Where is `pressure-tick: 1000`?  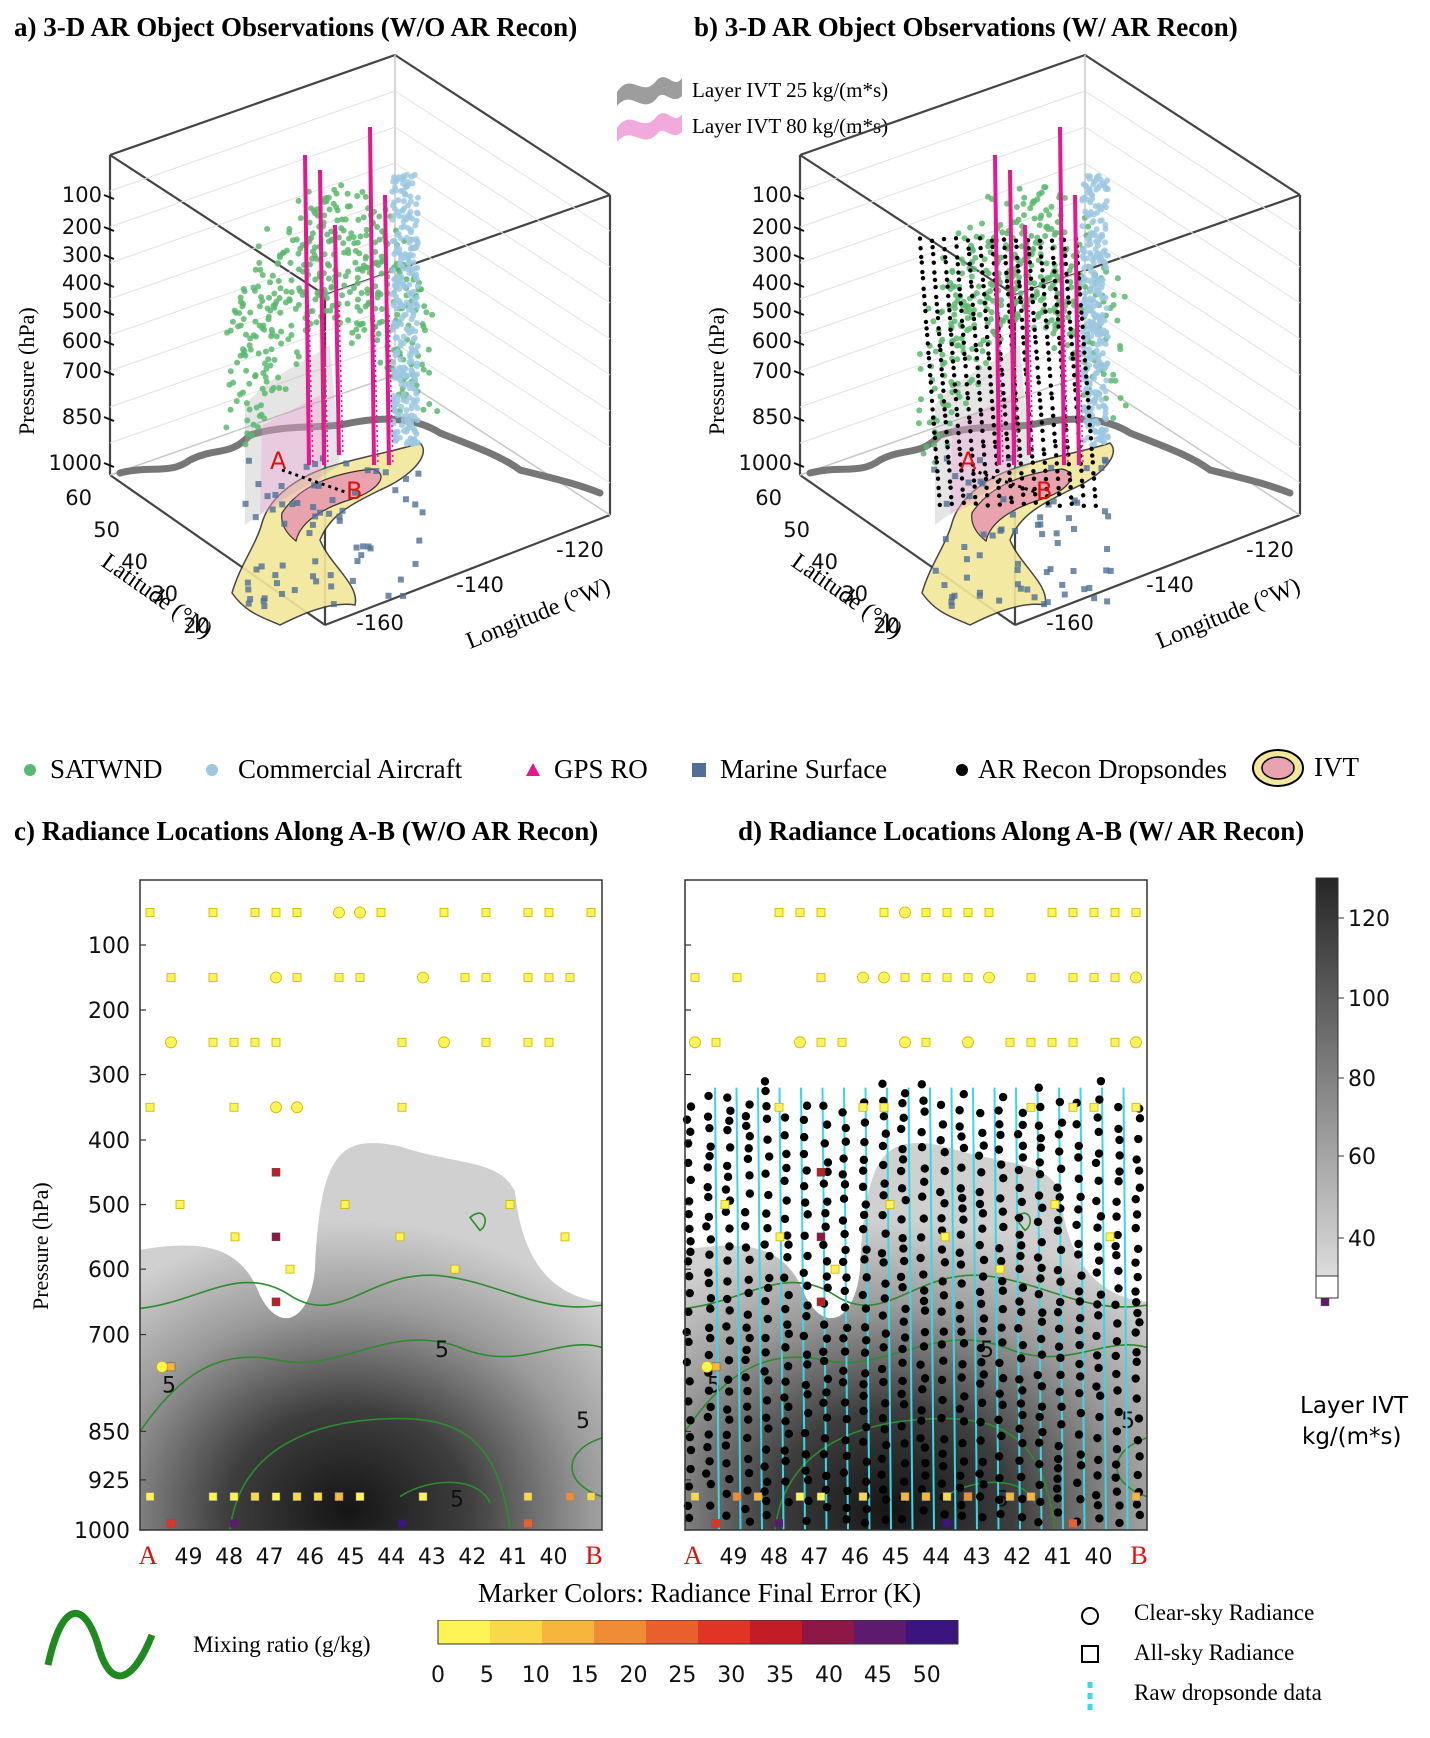 pressure-tick: 1000 is located at coordinates (102, 1531).